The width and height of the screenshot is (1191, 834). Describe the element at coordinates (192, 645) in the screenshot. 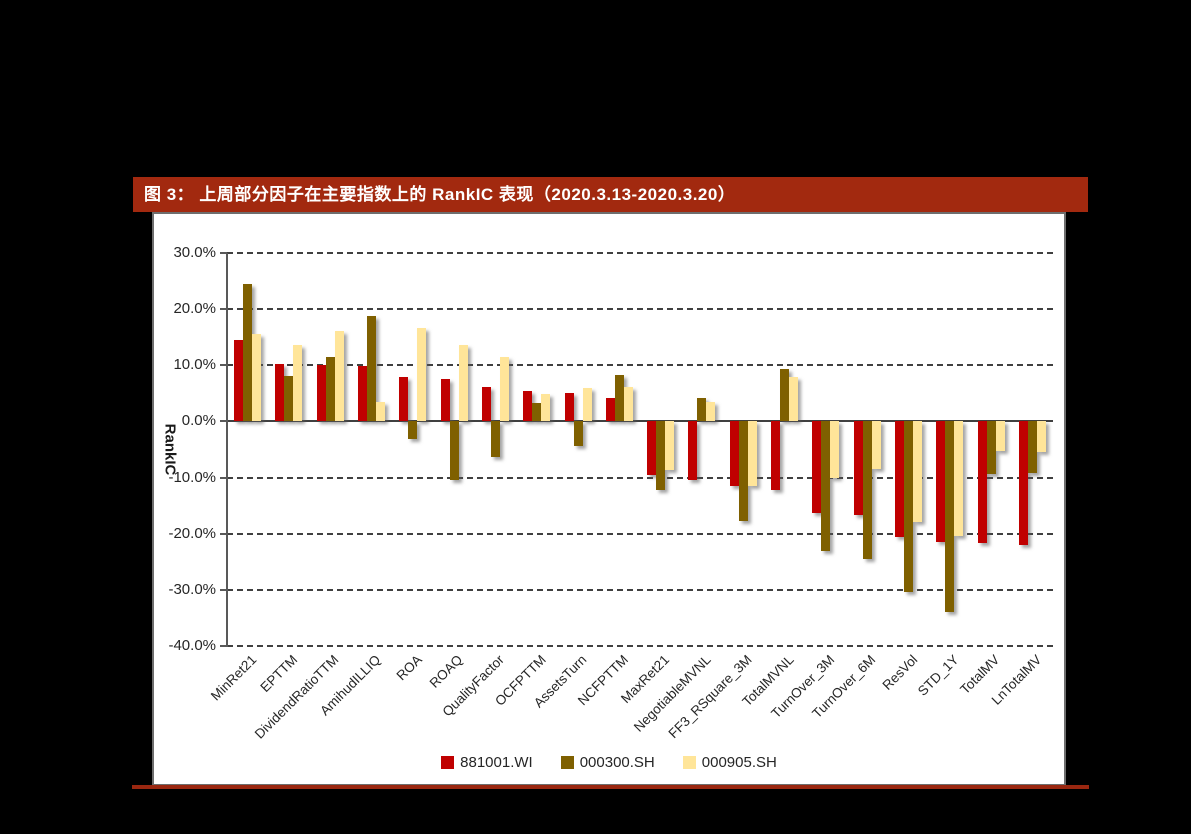

I see `y-tick-label: -40.0%` at that location.